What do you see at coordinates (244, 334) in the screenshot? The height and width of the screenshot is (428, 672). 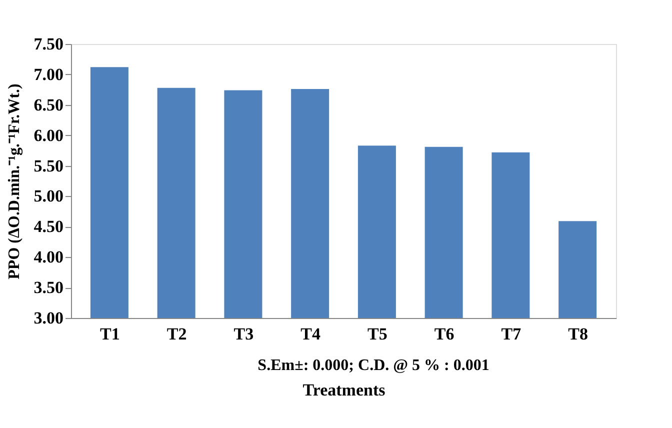 I see `x-tick-label: T3` at bounding box center [244, 334].